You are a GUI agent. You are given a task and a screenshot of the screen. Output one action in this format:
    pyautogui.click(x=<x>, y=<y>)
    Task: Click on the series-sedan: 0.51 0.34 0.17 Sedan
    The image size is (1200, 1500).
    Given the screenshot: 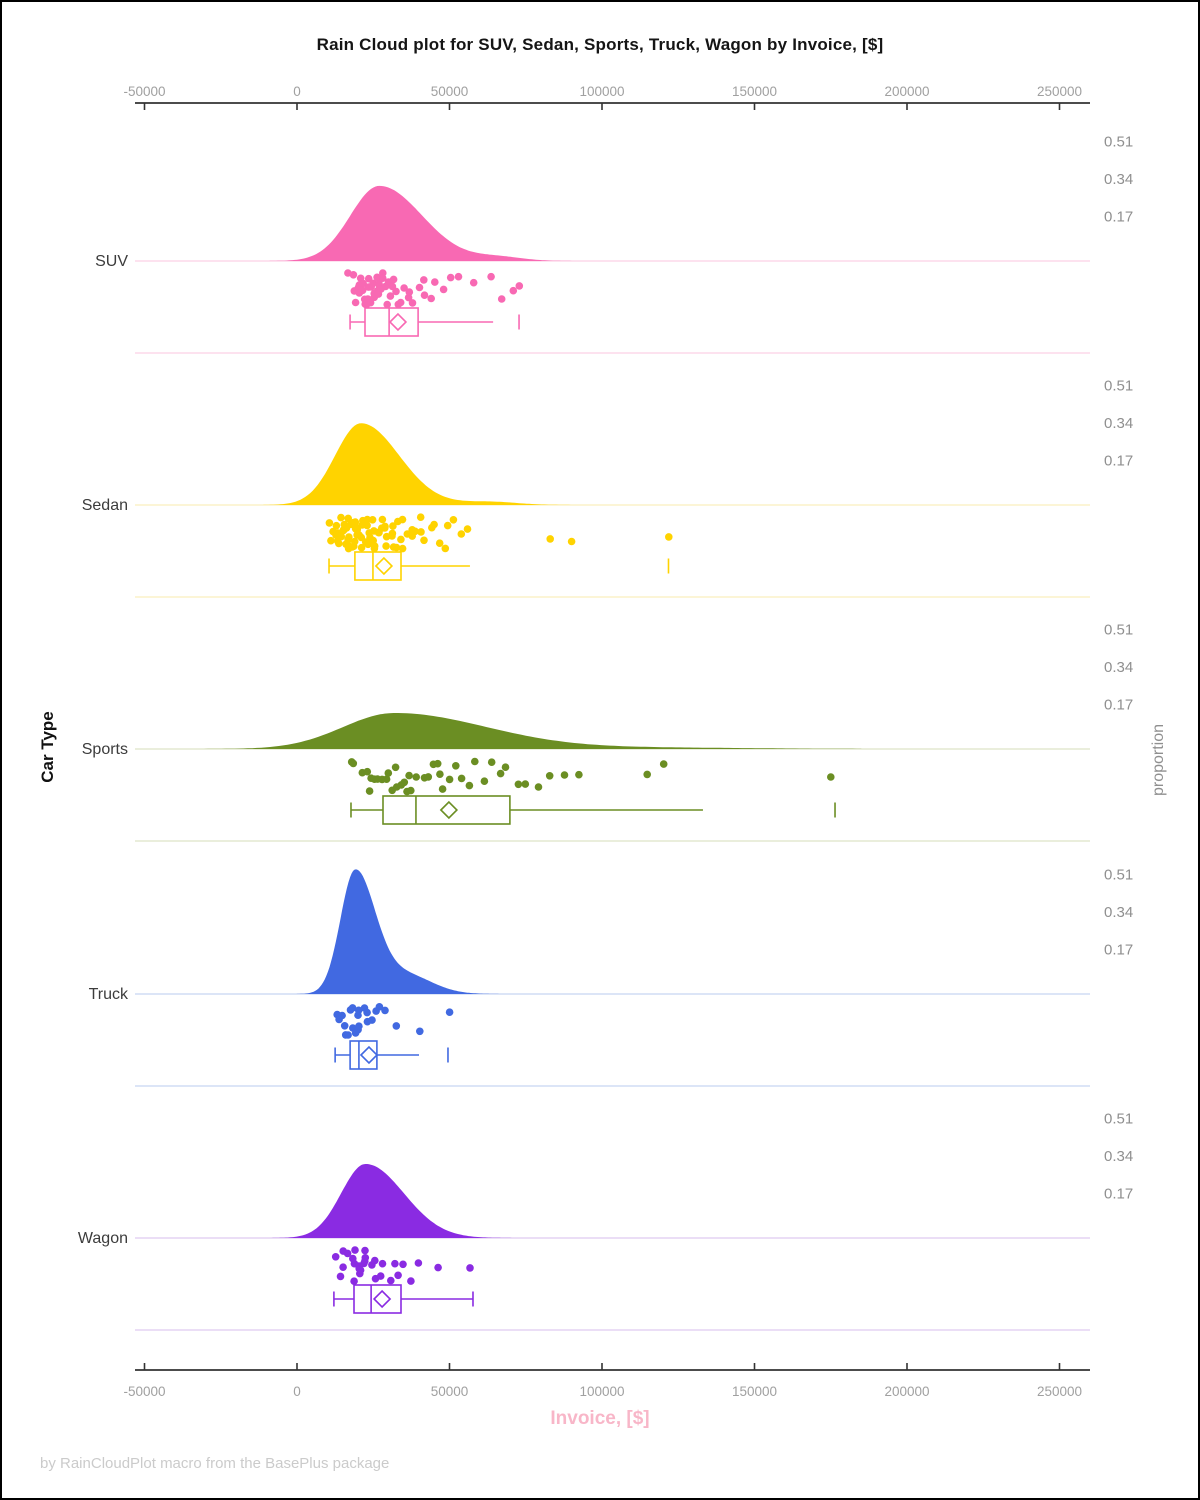 What is the action you would take?
    pyautogui.click(x=607, y=487)
    